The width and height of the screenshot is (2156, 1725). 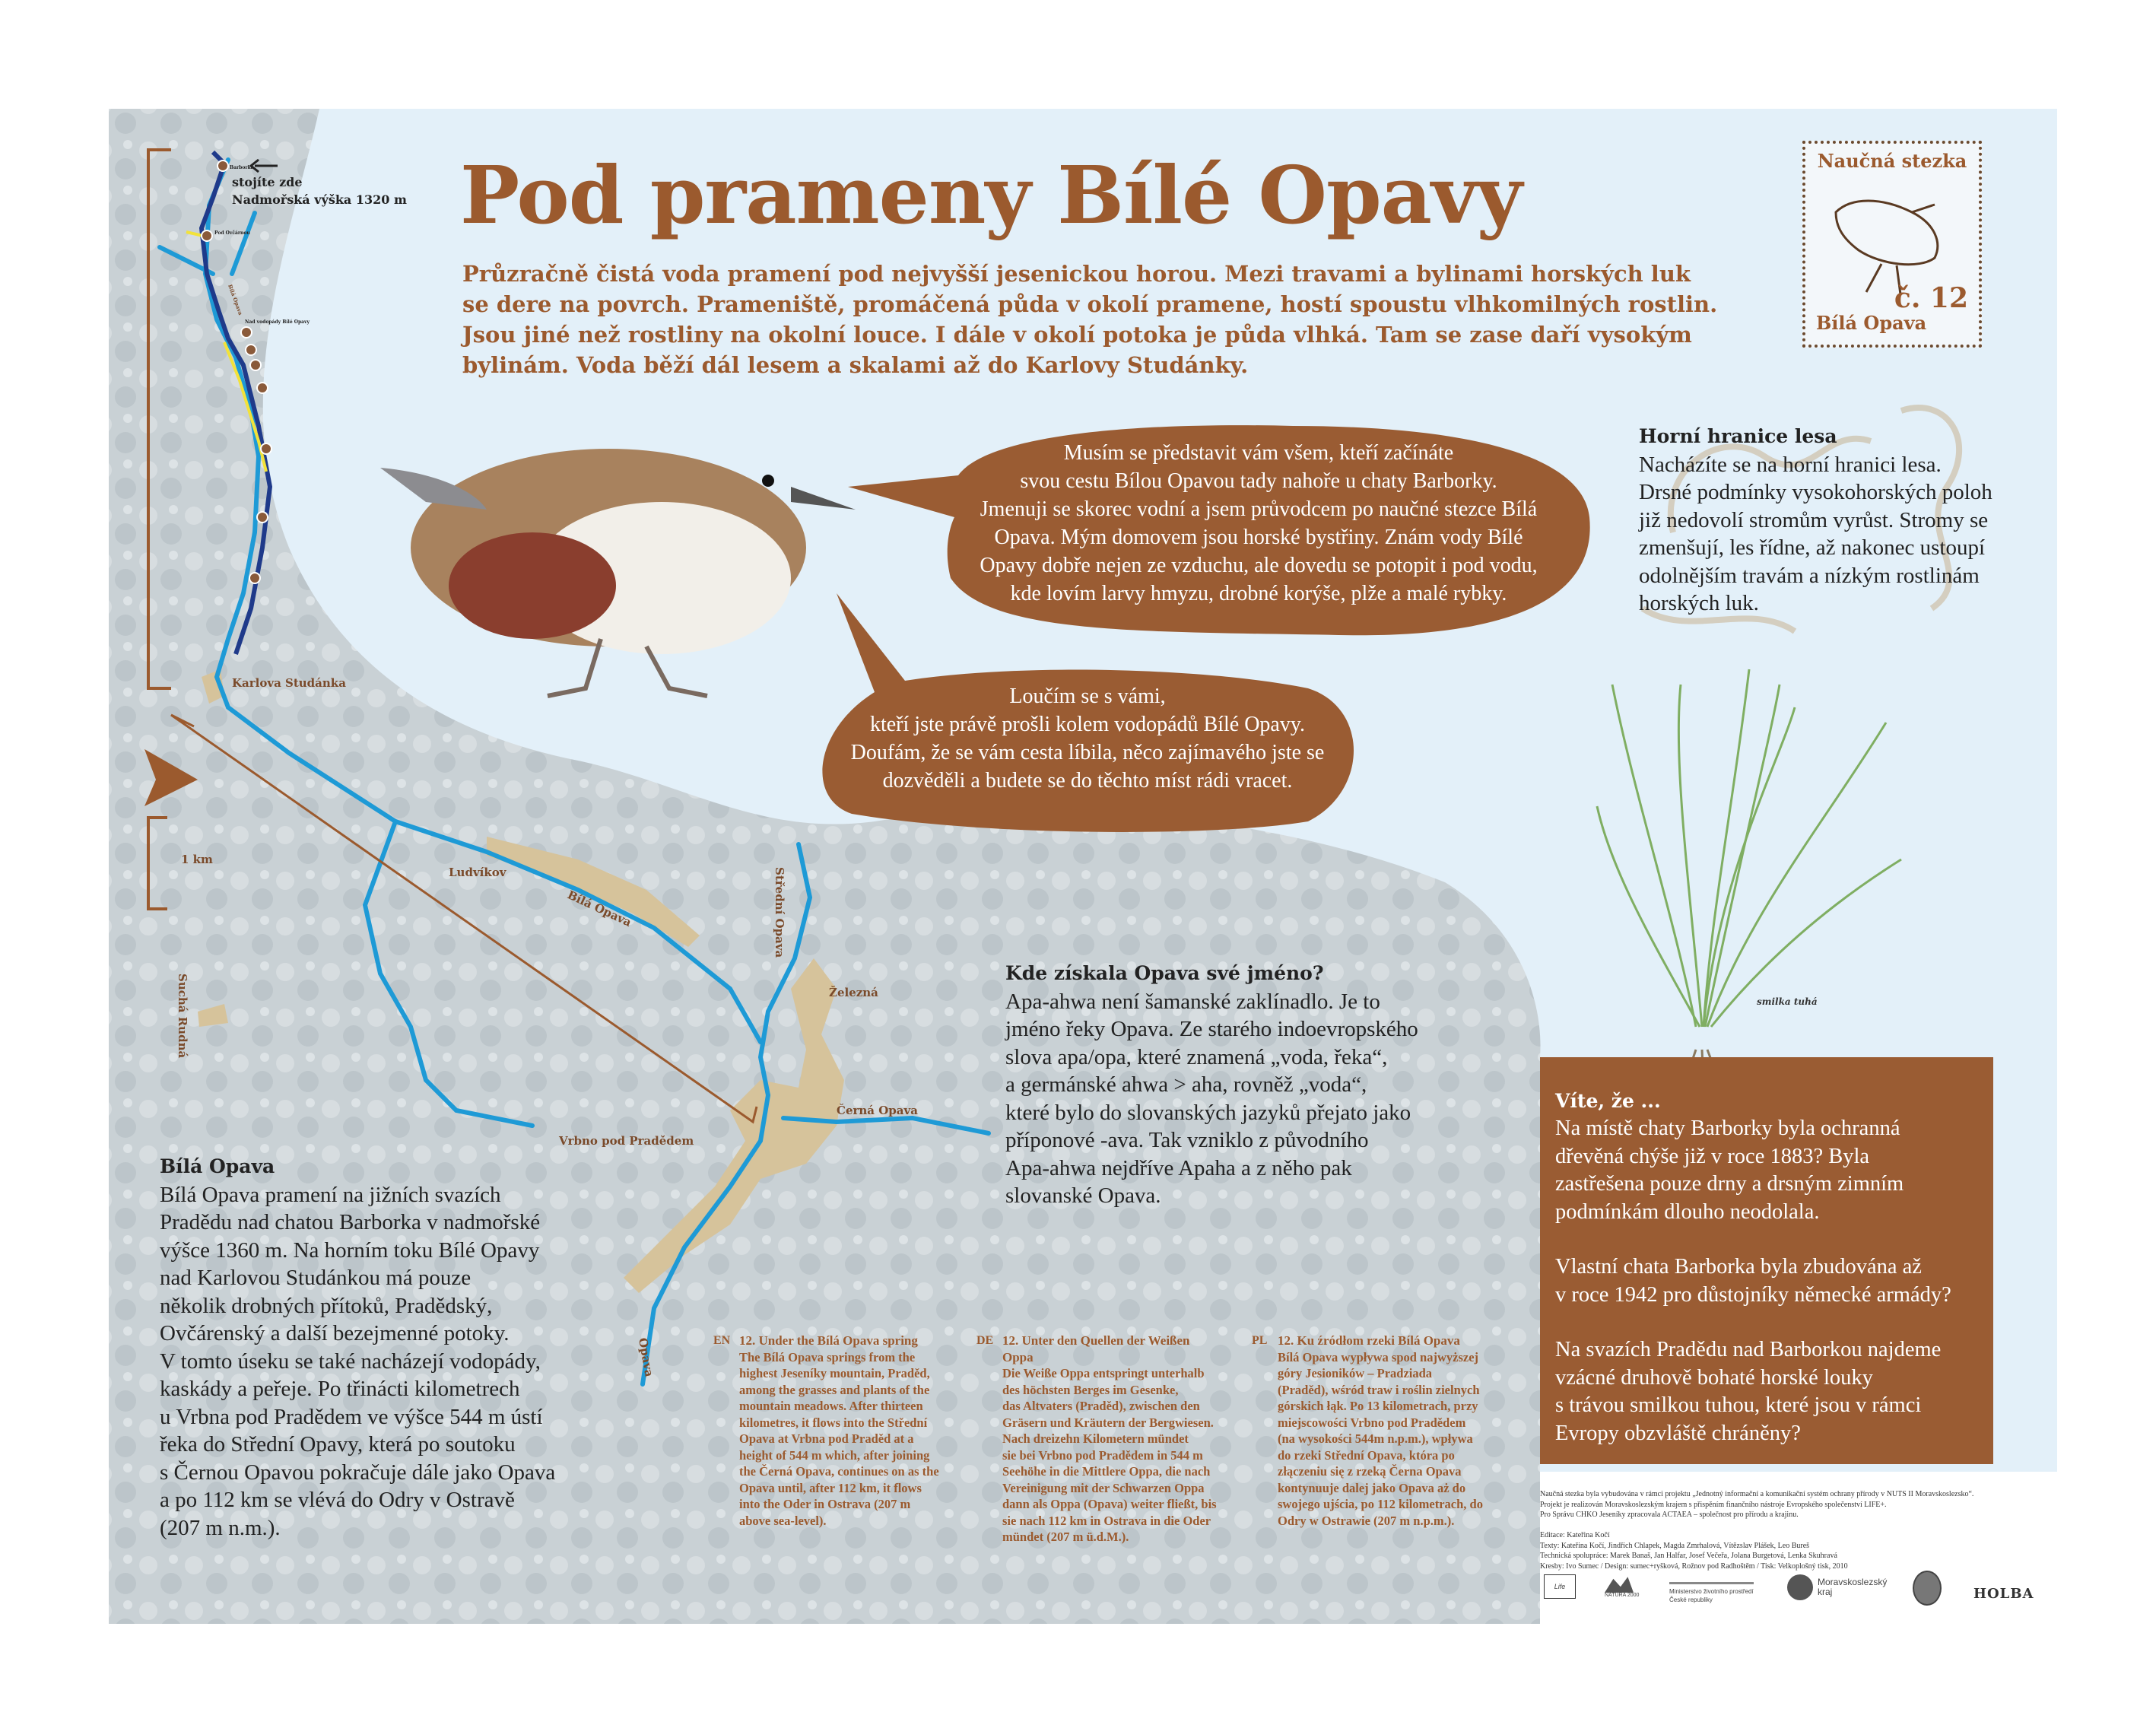 What do you see at coordinates (1366, 1455) in the screenshot?
I see `text-line: do rzeki Střední Opava, która po` at bounding box center [1366, 1455].